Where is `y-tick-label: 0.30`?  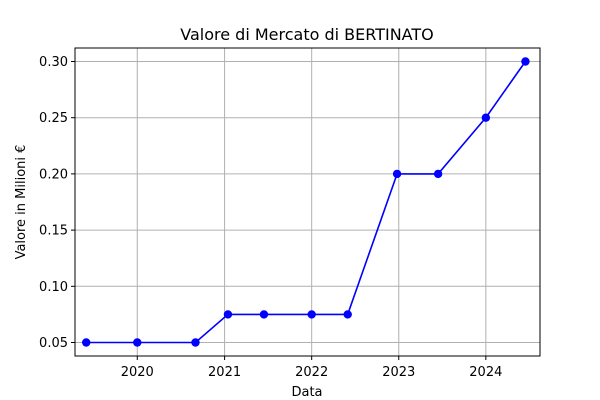
y-tick-label: 0.30 is located at coordinates (53, 62).